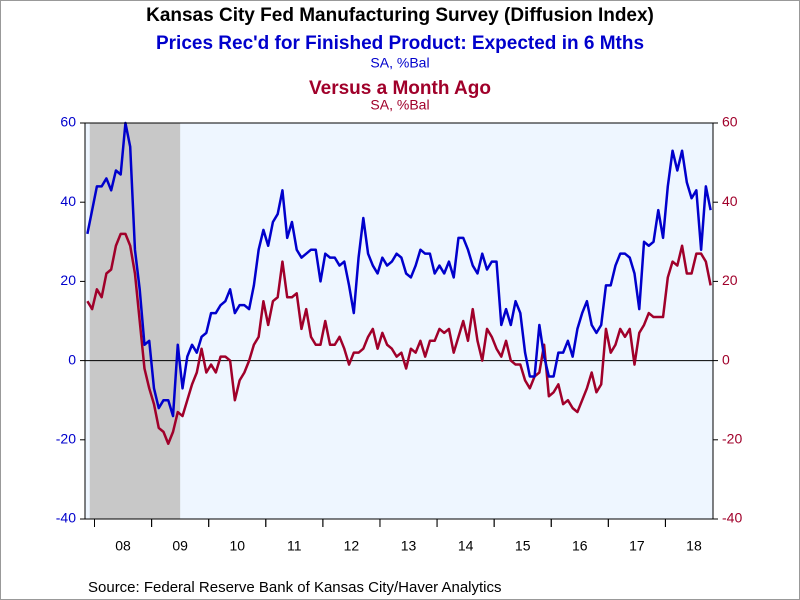 This screenshot has width=800, height=600. What do you see at coordinates (730, 280) in the screenshot?
I see `y2-tick-label: 20` at bounding box center [730, 280].